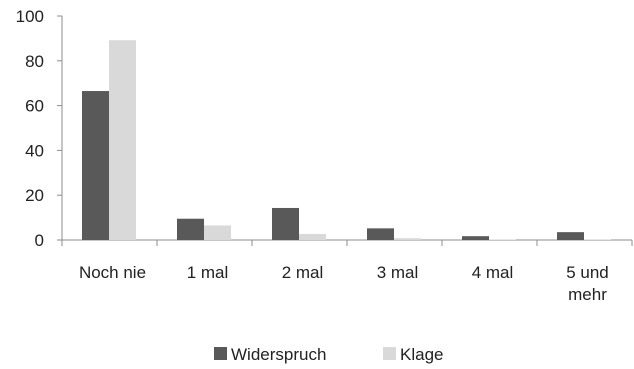 The height and width of the screenshot is (369, 634). I want to click on x-category-label: Noch nie, so click(112, 272).